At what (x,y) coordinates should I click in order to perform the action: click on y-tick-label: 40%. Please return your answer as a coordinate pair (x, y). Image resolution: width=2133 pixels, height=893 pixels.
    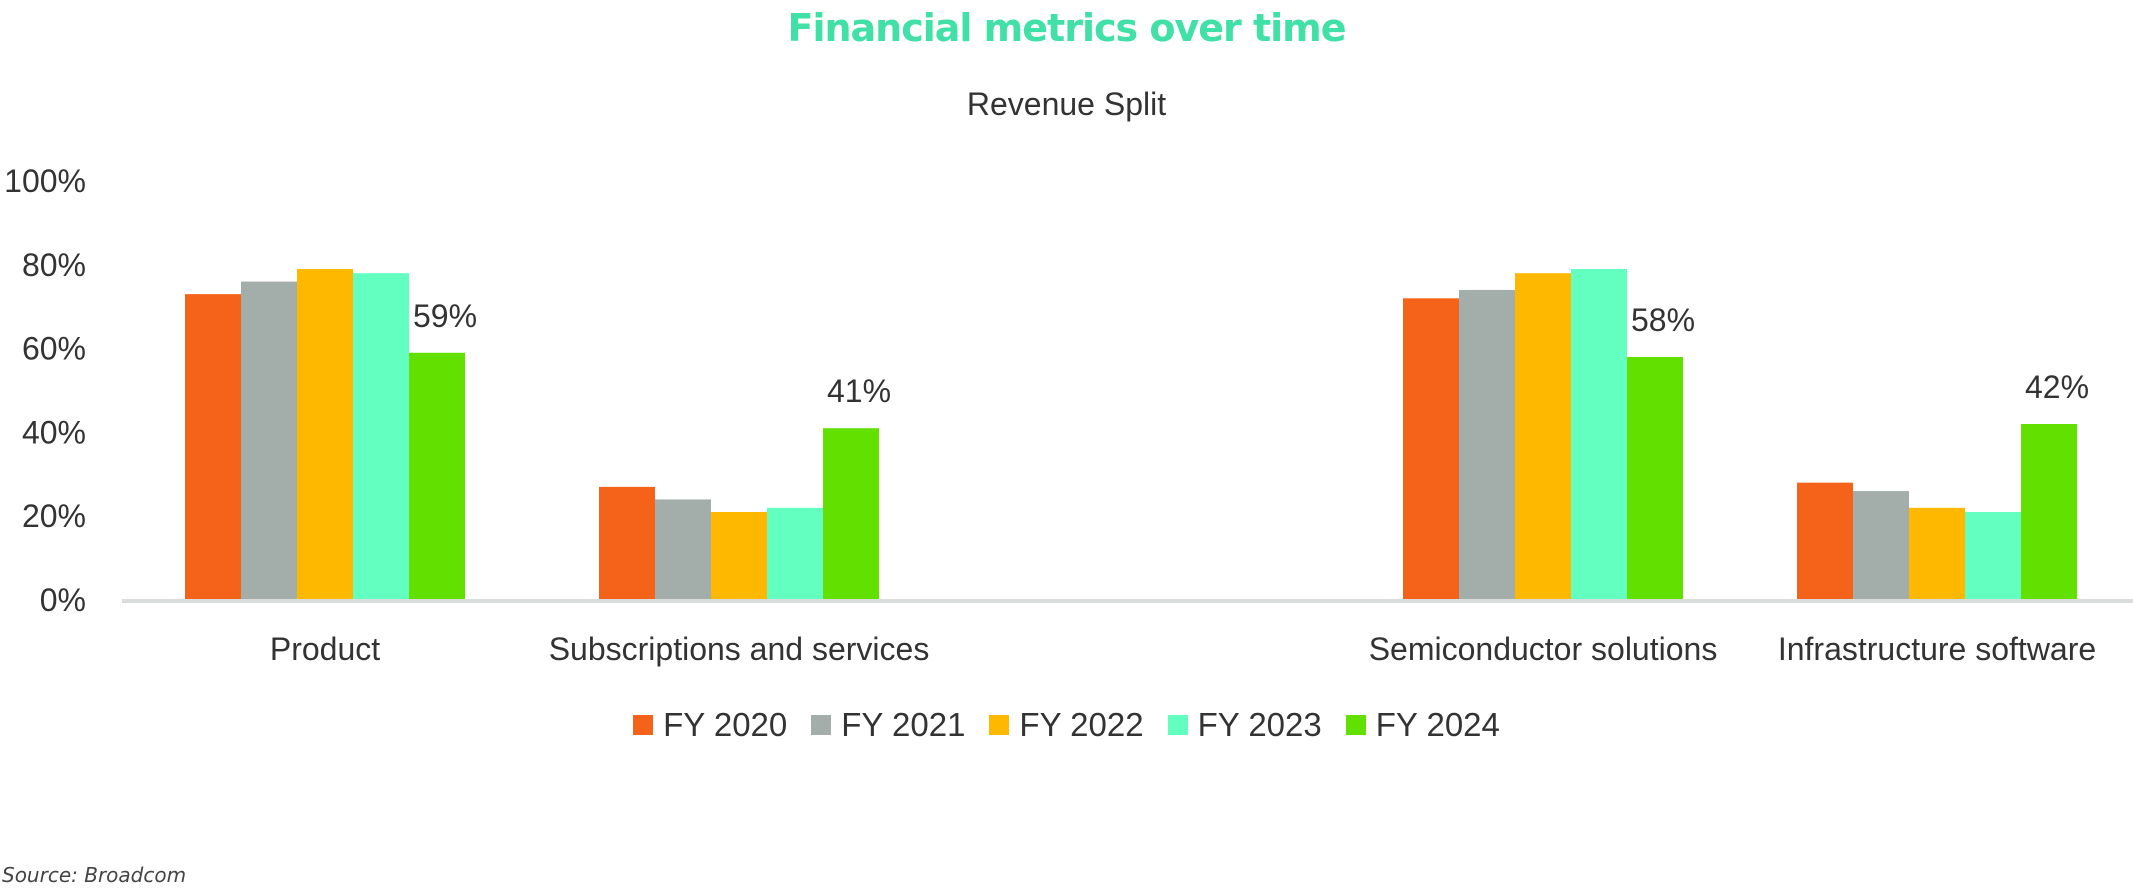
    Looking at the image, I should click on (54, 432).